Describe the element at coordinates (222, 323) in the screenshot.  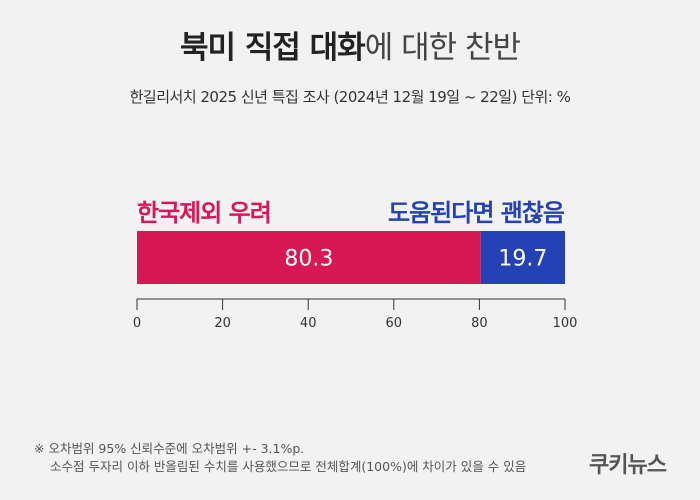
I see `x-tick-label-1: 20` at that location.